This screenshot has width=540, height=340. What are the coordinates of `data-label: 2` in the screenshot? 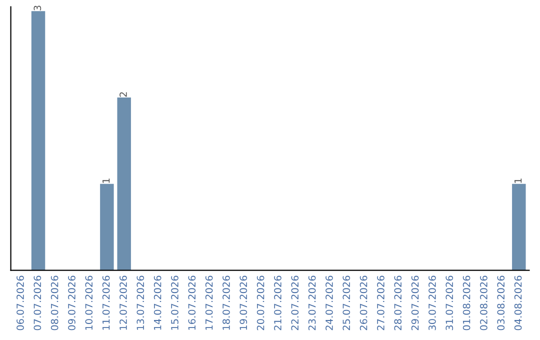 It's located at (123, 94).